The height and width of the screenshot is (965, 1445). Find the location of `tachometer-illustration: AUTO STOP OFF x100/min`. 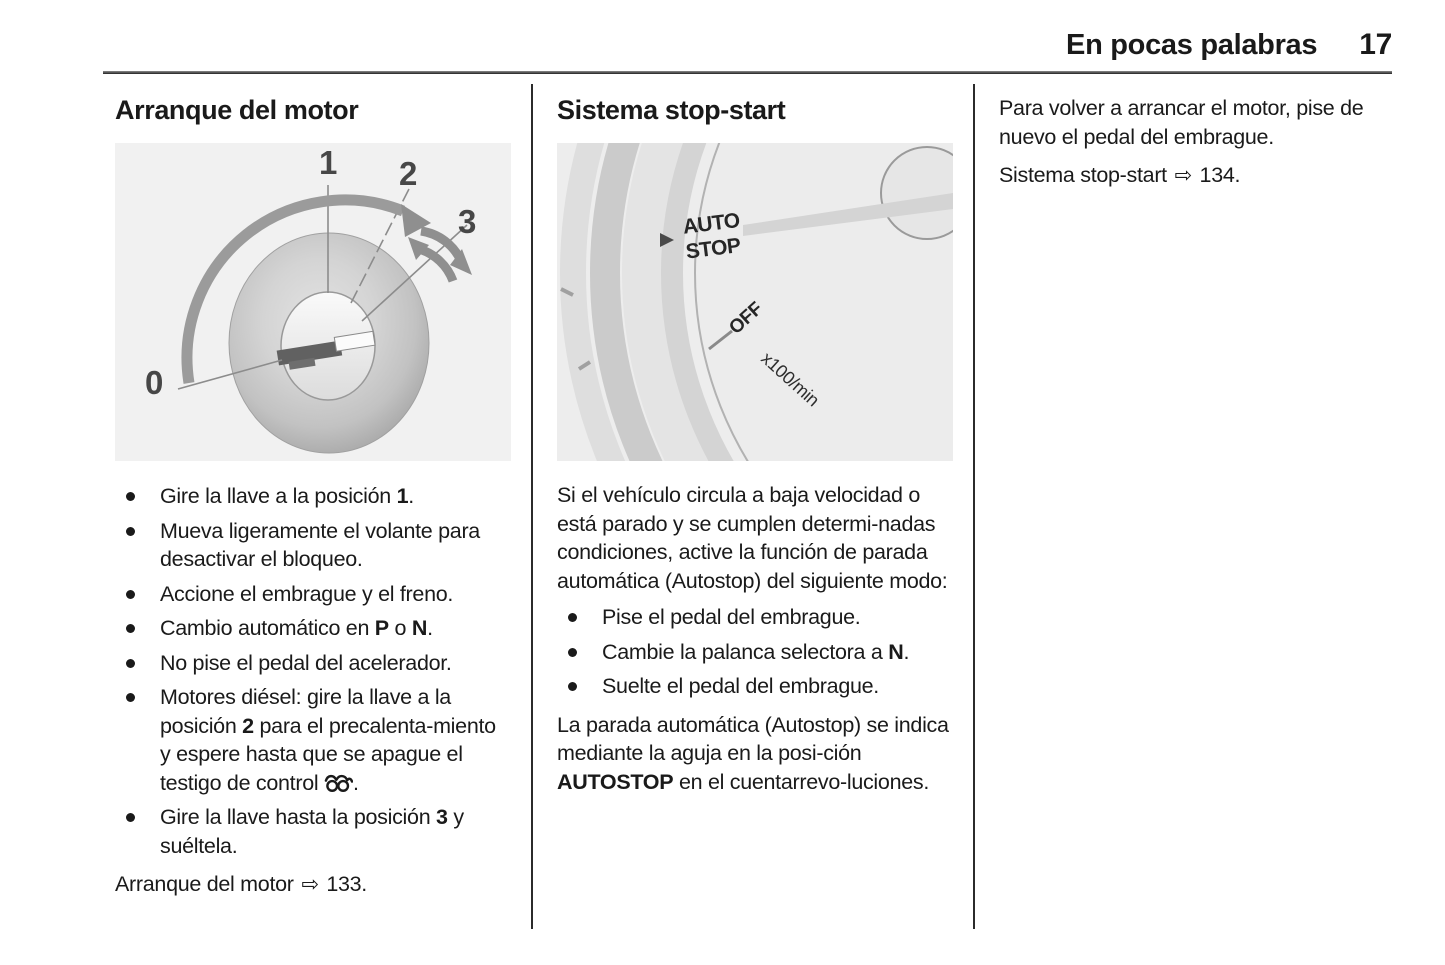

tachometer-illustration: AUTO STOP OFF x100/min is located at coordinates (755, 302).